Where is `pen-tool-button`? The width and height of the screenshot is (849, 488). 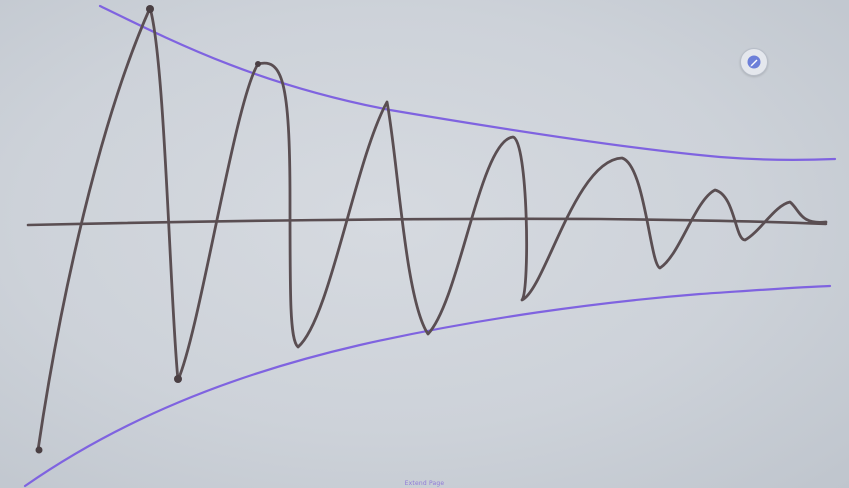 pen-tool-button is located at coordinates (754, 62).